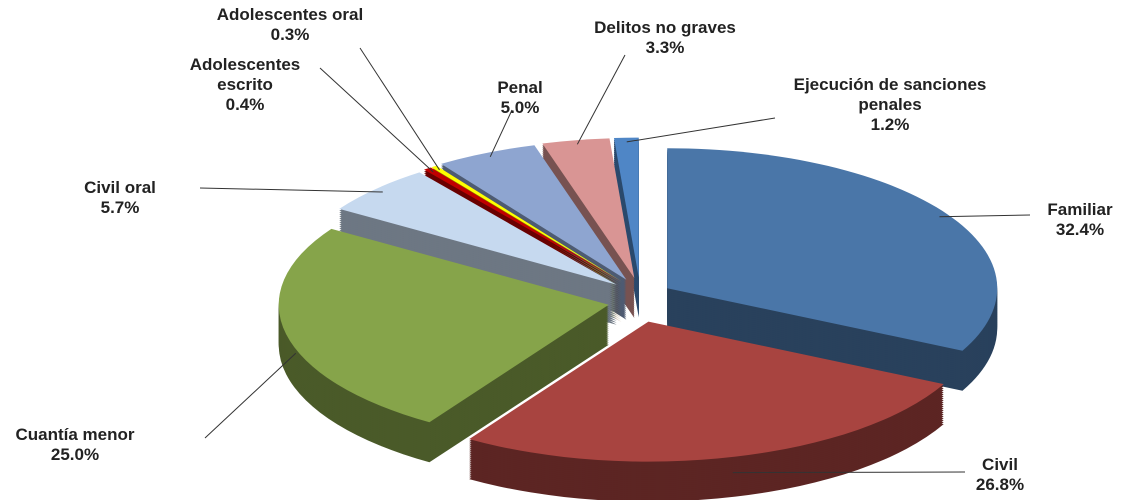 This screenshot has height=500, width=1130. Describe the element at coordinates (75, 434) in the screenshot. I see `category-name: Cuantía menor` at that location.